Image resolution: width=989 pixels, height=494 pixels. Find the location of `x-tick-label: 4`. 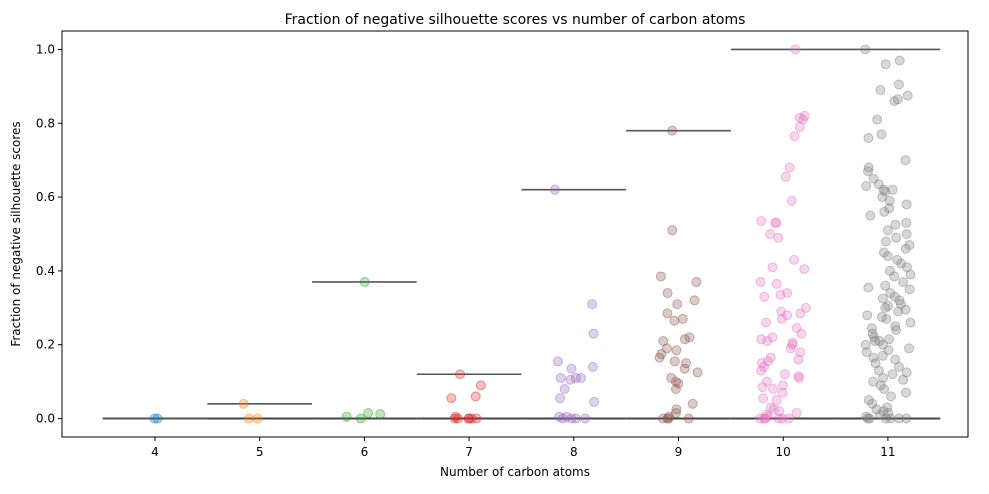

x-tick-label: 4 is located at coordinates (155, 452).